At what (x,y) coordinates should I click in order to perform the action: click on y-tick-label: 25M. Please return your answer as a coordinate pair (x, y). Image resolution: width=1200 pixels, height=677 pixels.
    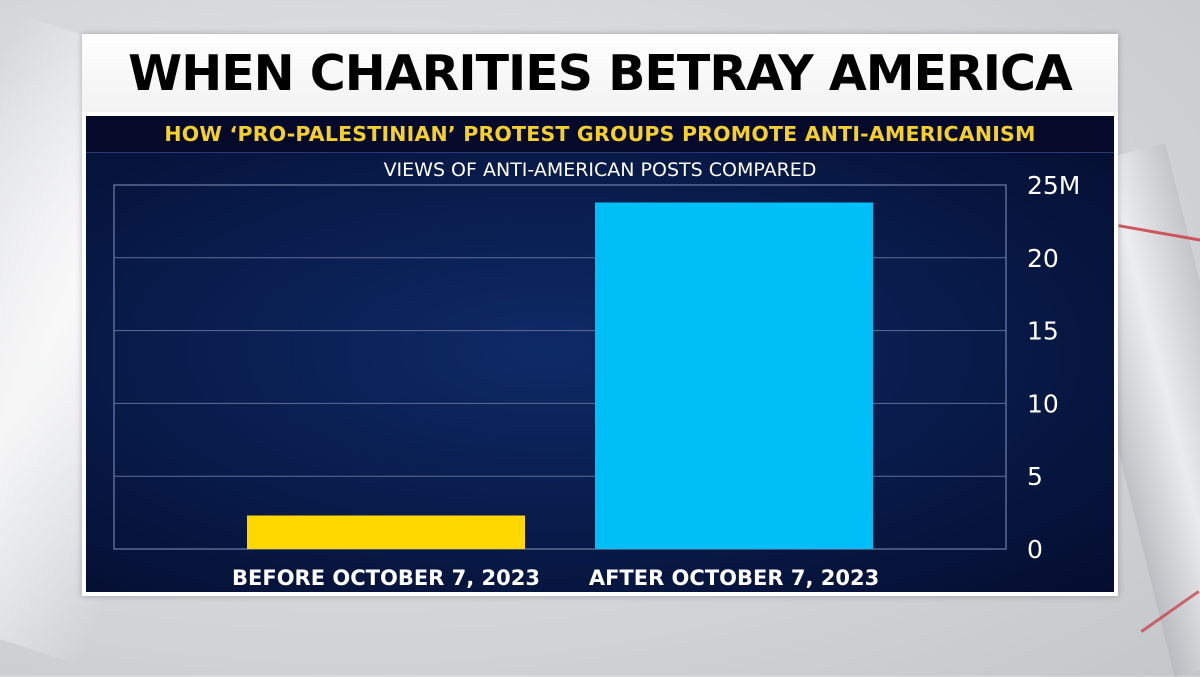
    Looking at the image, I should click on (1053, 185).